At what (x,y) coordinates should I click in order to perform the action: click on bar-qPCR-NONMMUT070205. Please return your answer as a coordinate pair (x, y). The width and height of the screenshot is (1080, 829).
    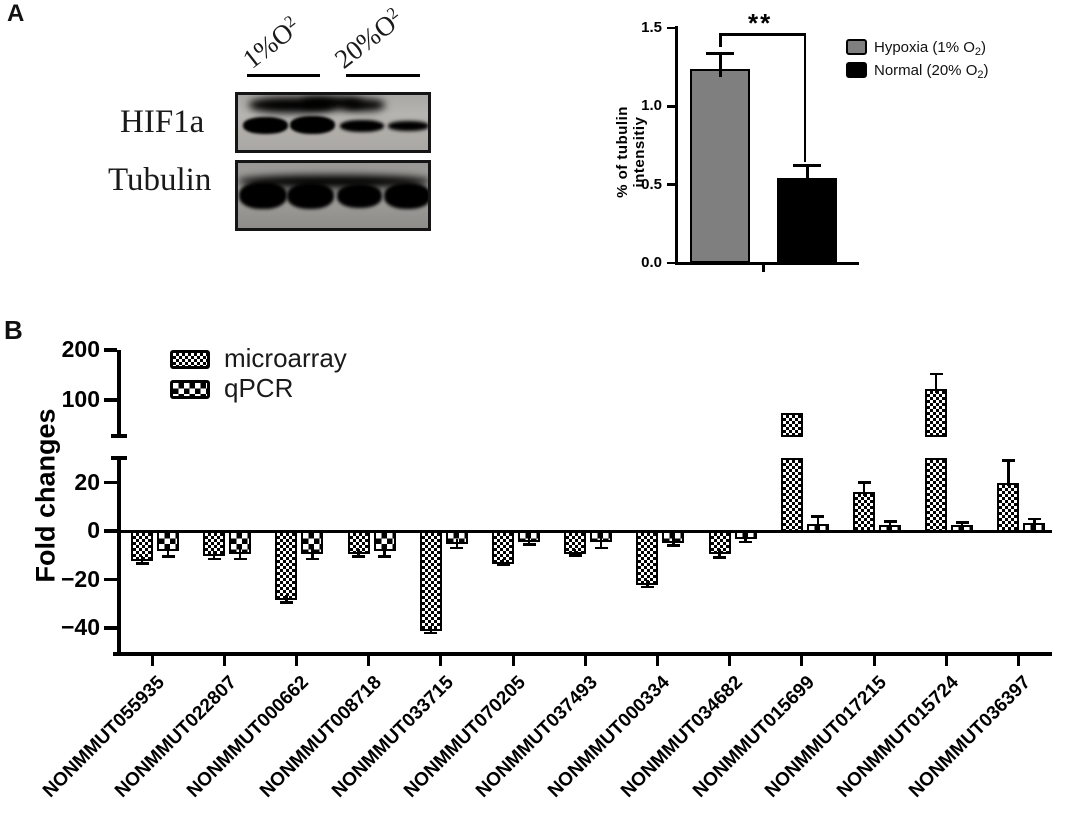
    Looking at the image, I should click on (529, 536).